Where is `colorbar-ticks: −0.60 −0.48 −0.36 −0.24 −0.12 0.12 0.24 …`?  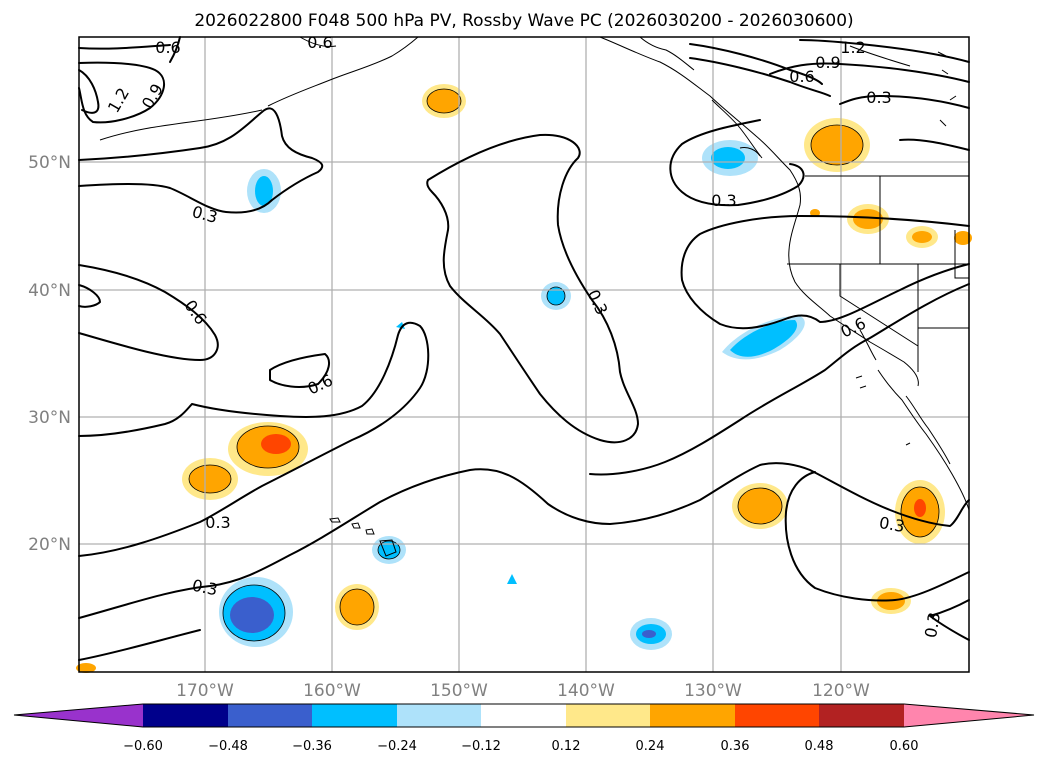
colorbar-ticks: −0.60 −0.48 −0.36 −0.24 −0.12 0.12 0.24 … is located at coordinates (520, 746).